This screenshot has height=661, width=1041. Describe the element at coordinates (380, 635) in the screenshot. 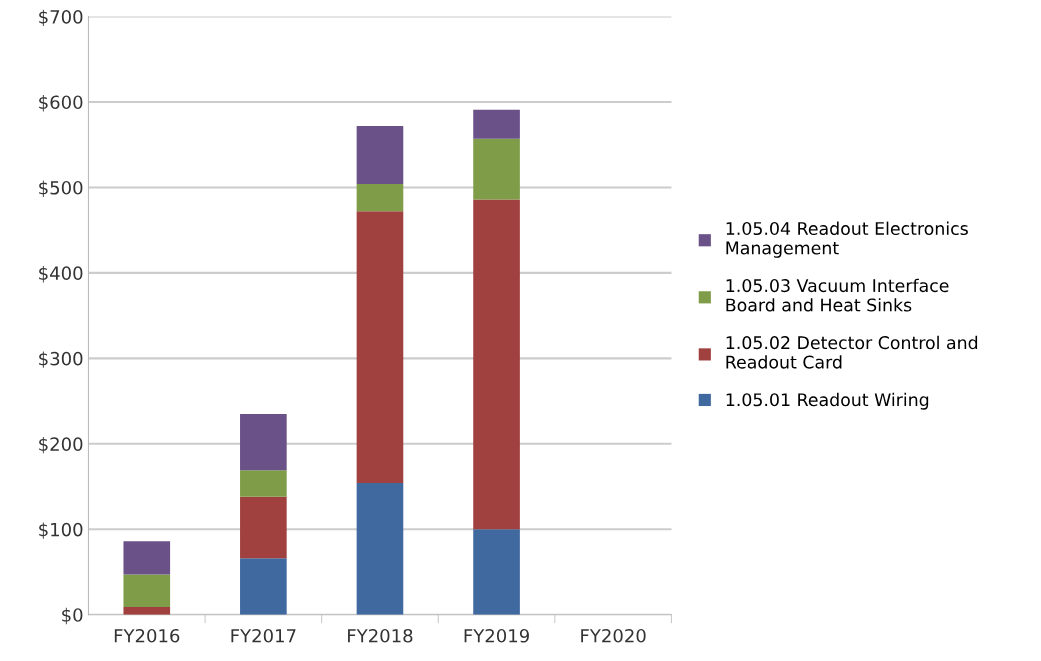

I see `x-tick-label: FY2018` at that location.